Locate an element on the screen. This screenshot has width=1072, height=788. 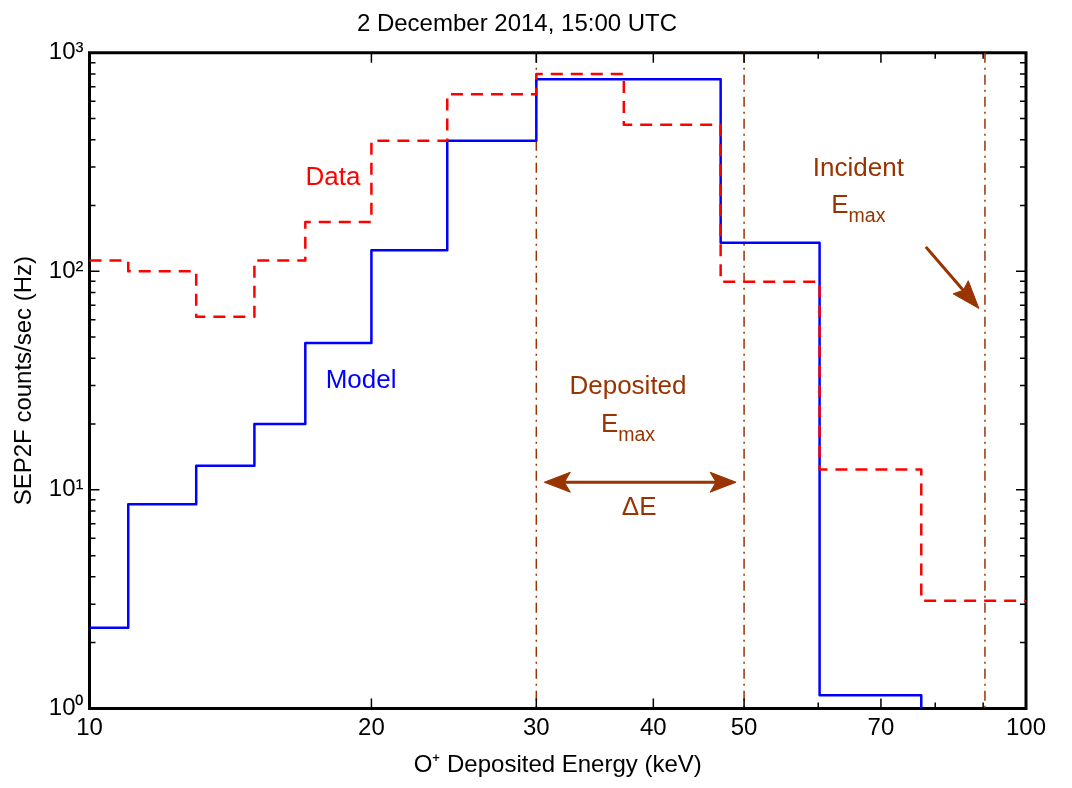
series-label: Model is located at coordinates (361, 378).